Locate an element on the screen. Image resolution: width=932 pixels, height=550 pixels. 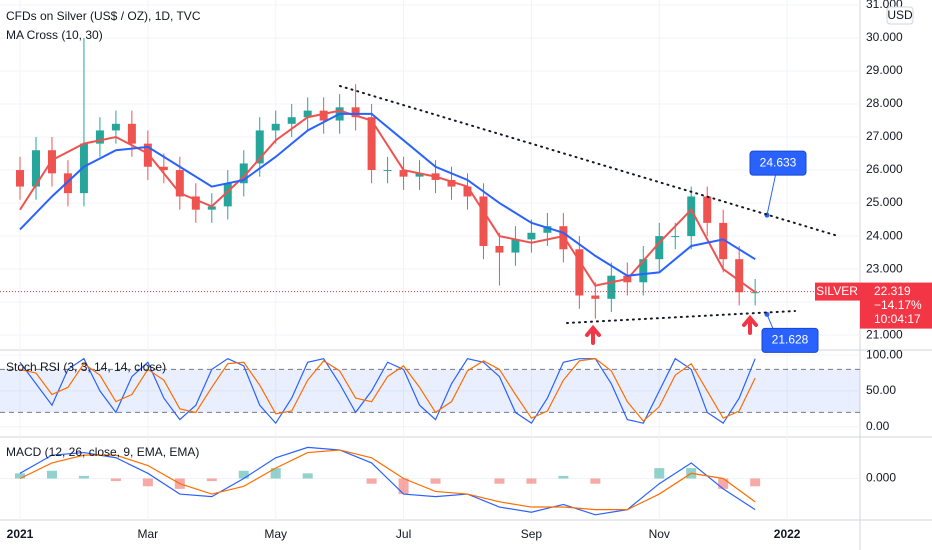
y-tick-label: 0.00 is located at coordinates (878, 426).